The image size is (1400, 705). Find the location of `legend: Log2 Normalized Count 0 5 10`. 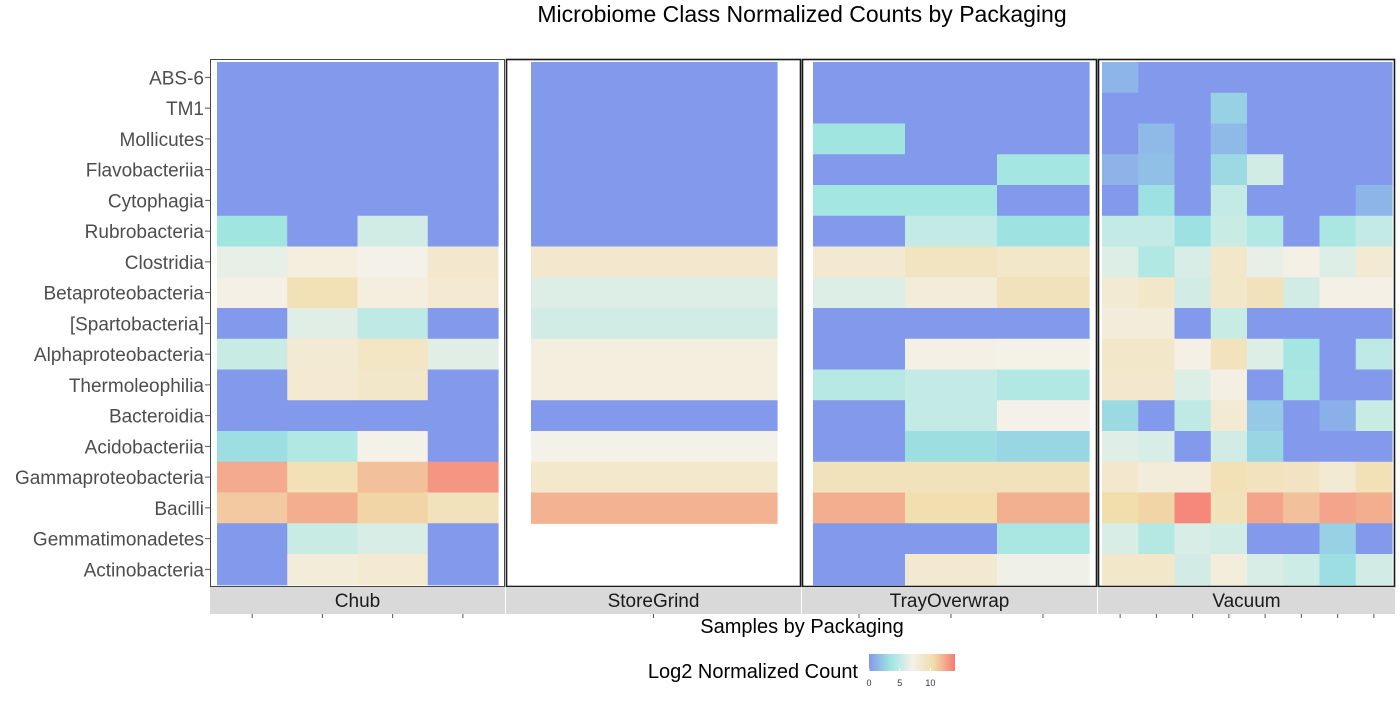

legend: Log2 Normalized Count 0 5 10 is located at coordinates (801, 671).